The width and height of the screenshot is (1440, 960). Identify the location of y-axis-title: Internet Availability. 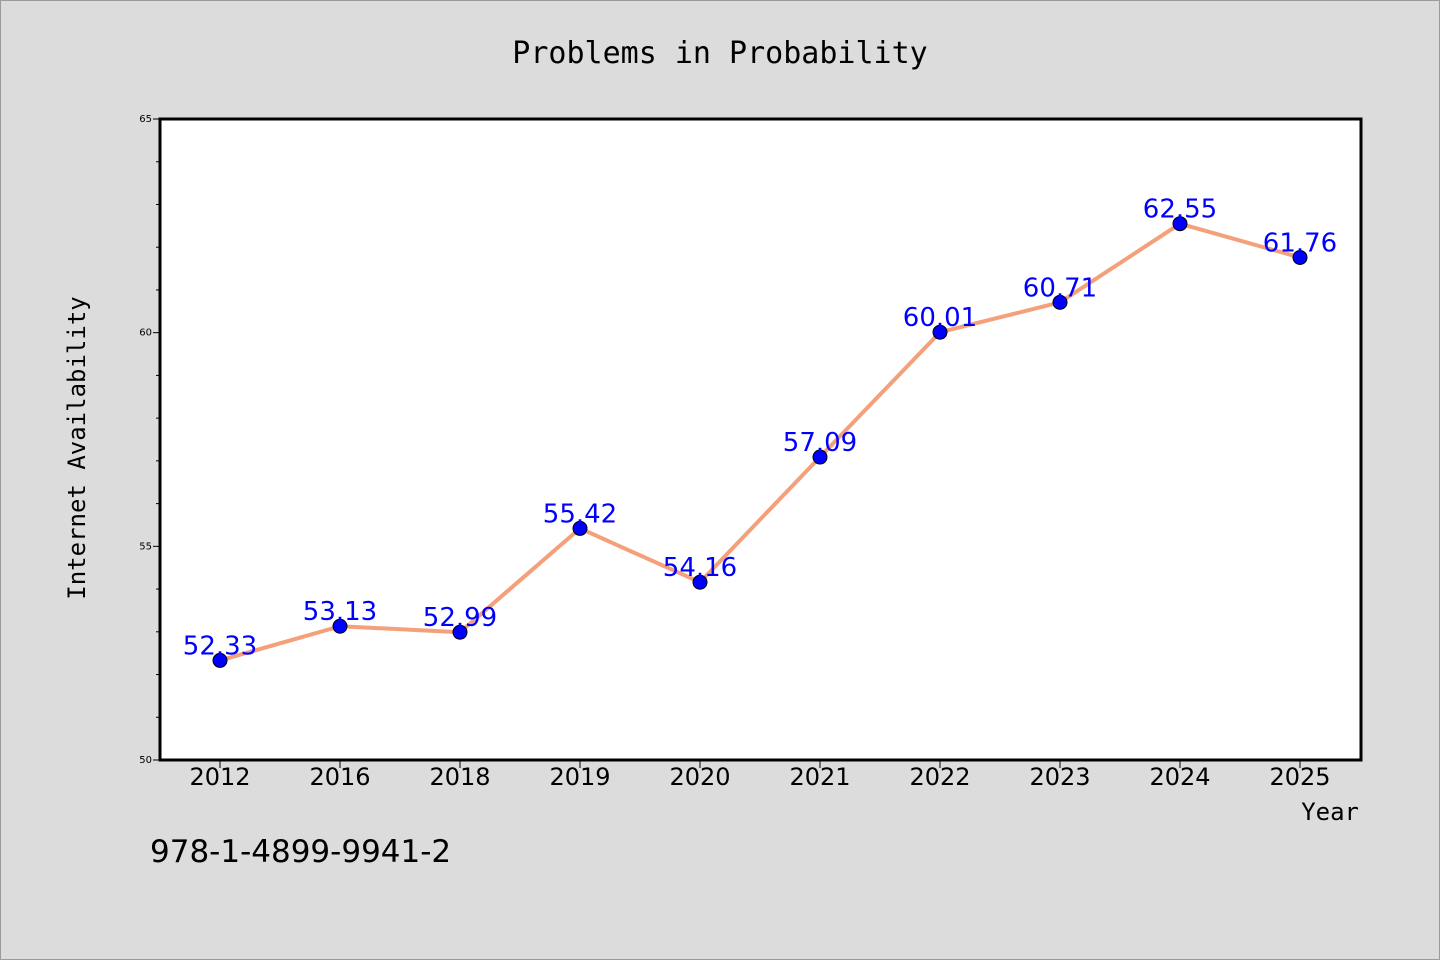
(77, 447).